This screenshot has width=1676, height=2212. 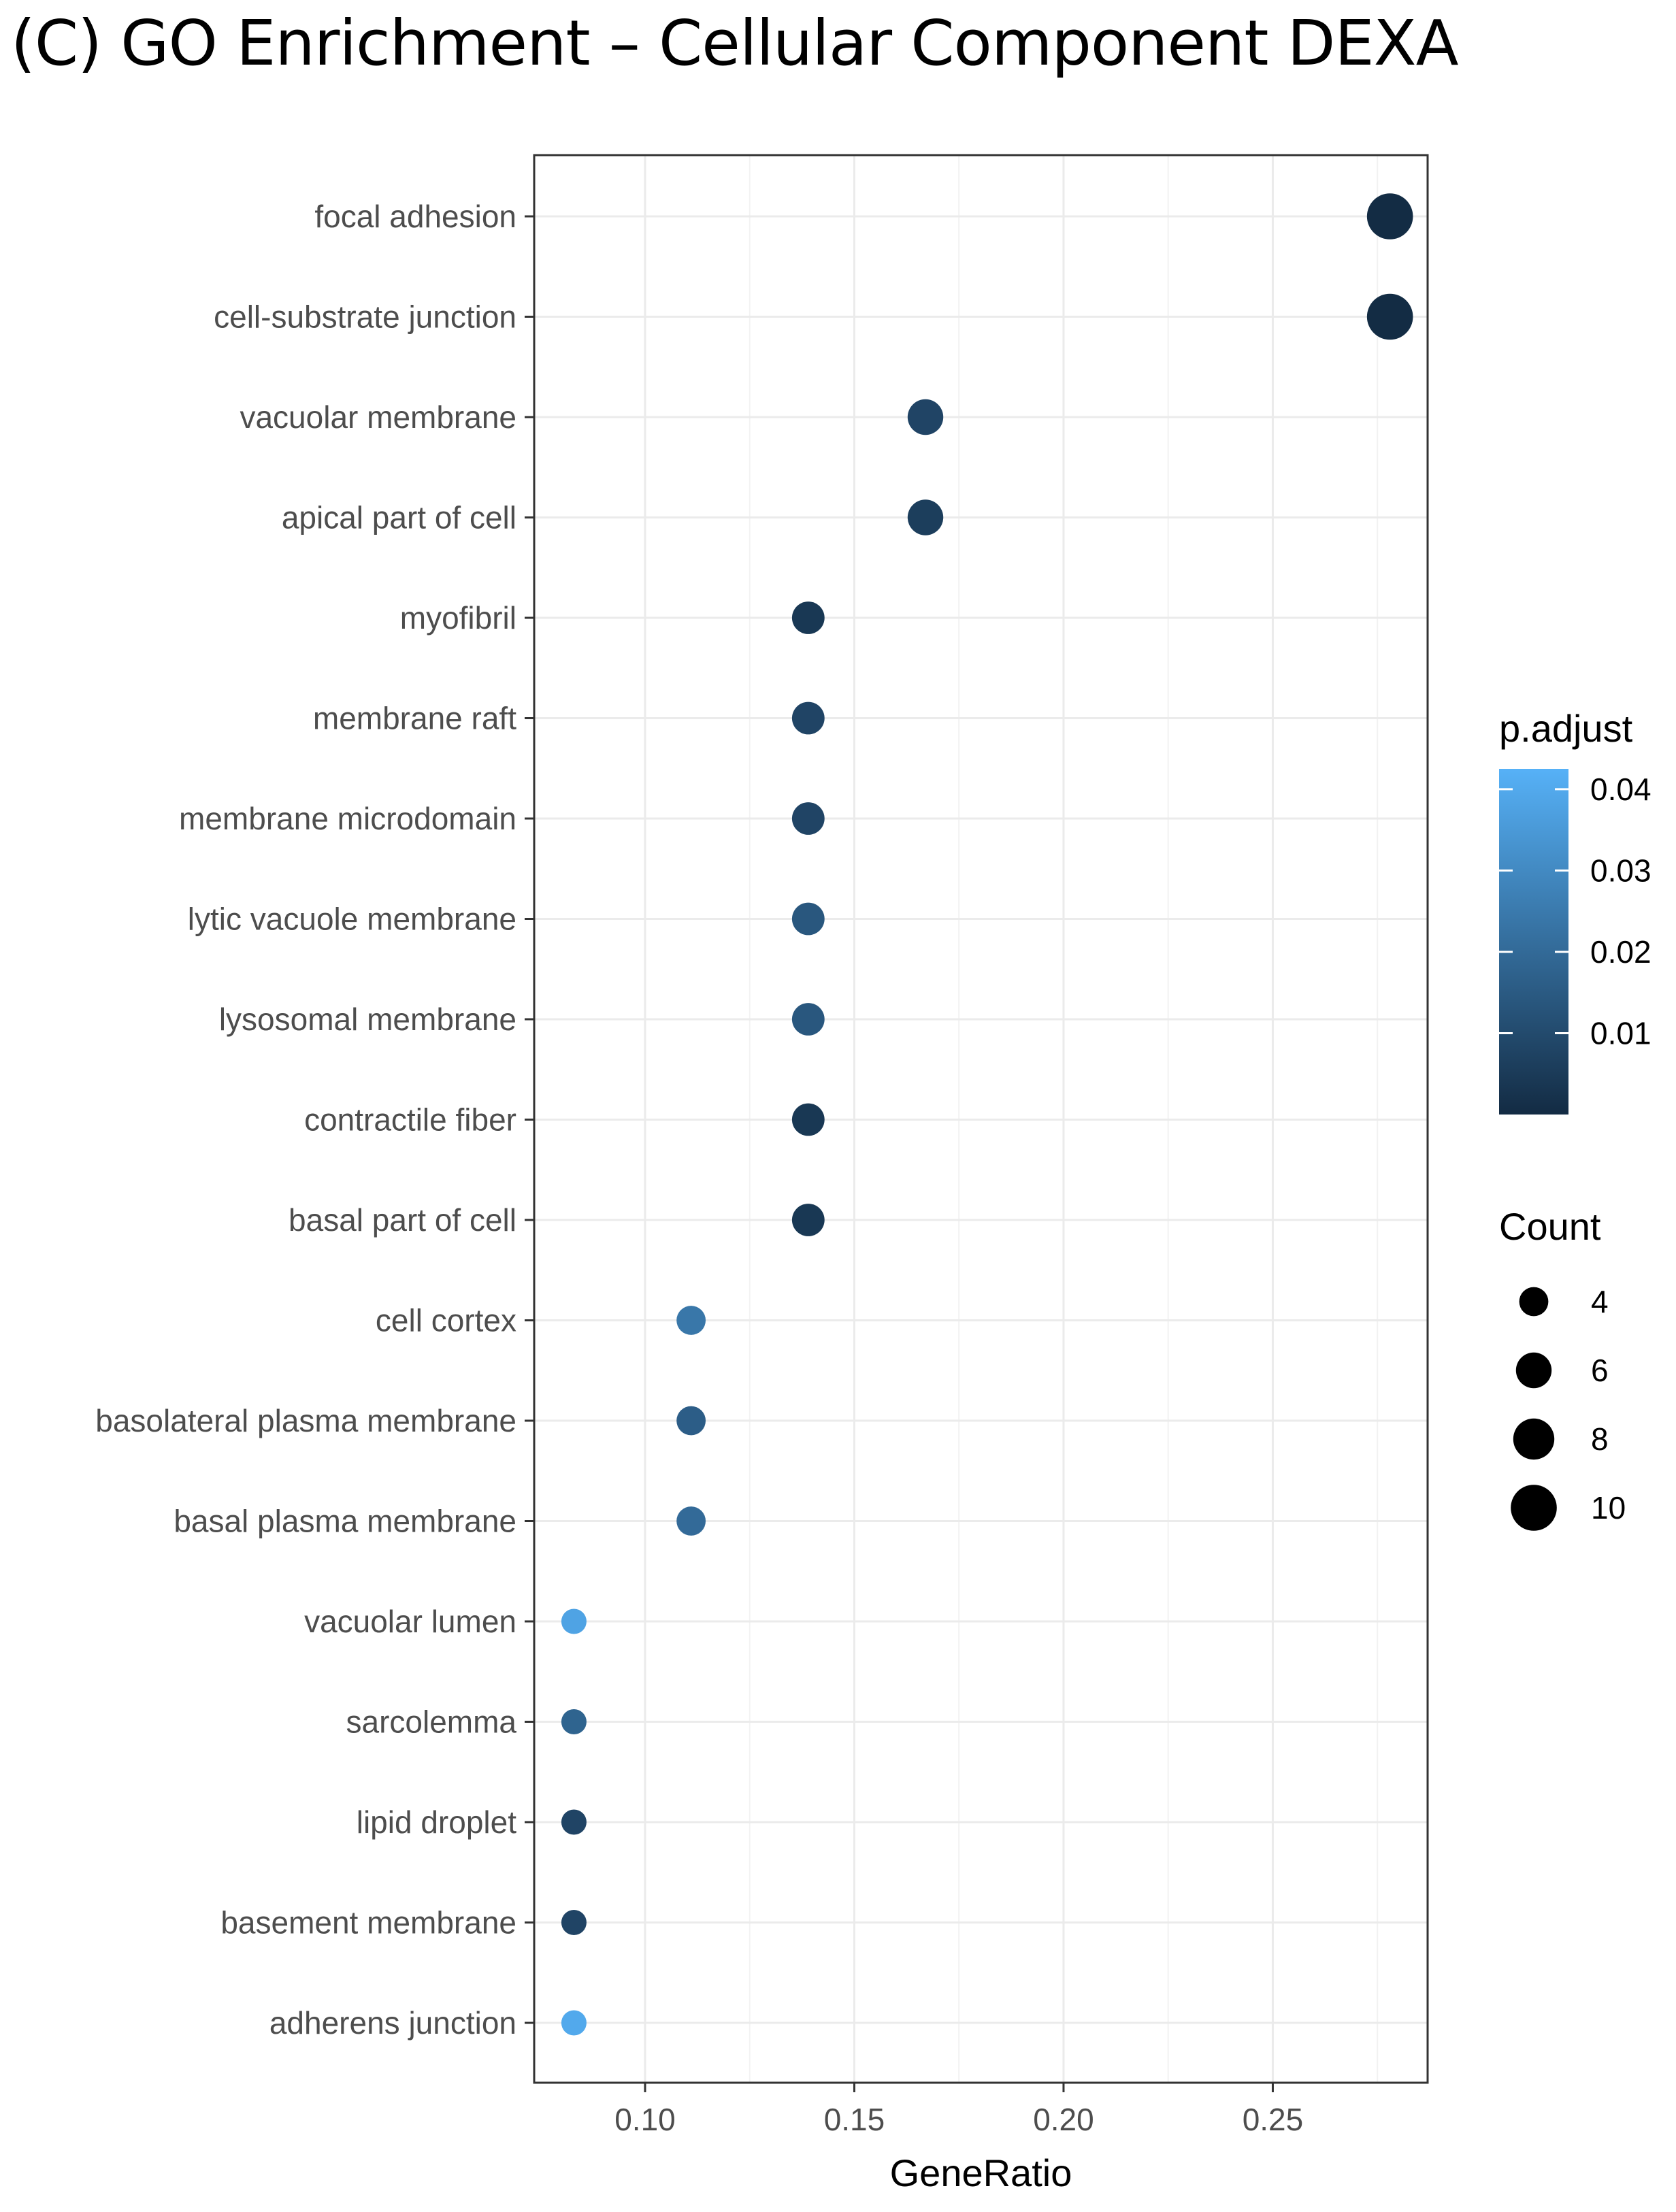 What do you see at coordinates (808, 1220) in the screenshot?
I see `dot-basal-part-of-cell` at bounding box center [808, 1220].